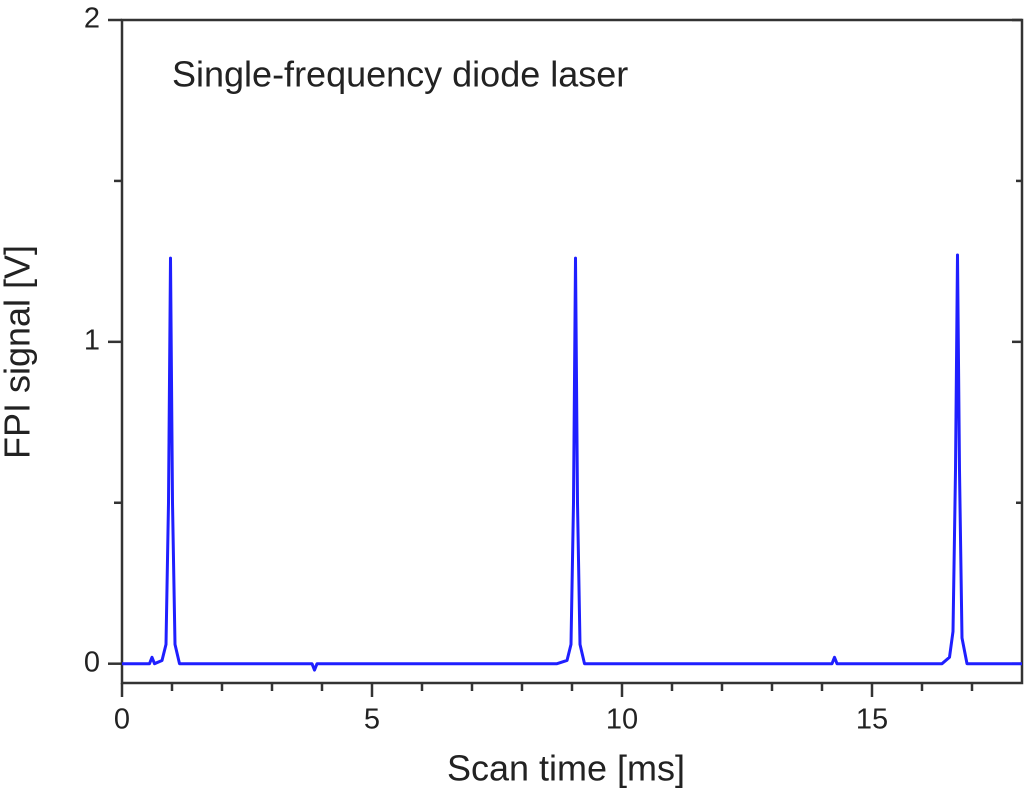 Image resolution: width=1024 pixels, height=796 pixels. What do you see at coordinates (400, 74) in the screenshot?
I see `annotation: Single-frequency diode laser` at bounding box center [400, 74].